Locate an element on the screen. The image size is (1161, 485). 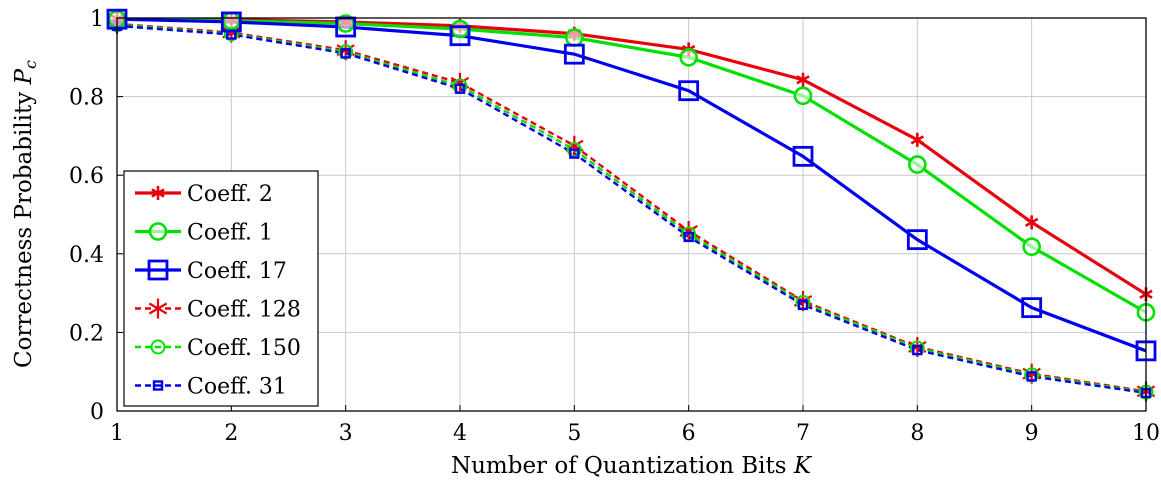
x-tick-label: 4 is located at coordinates (460, 433).